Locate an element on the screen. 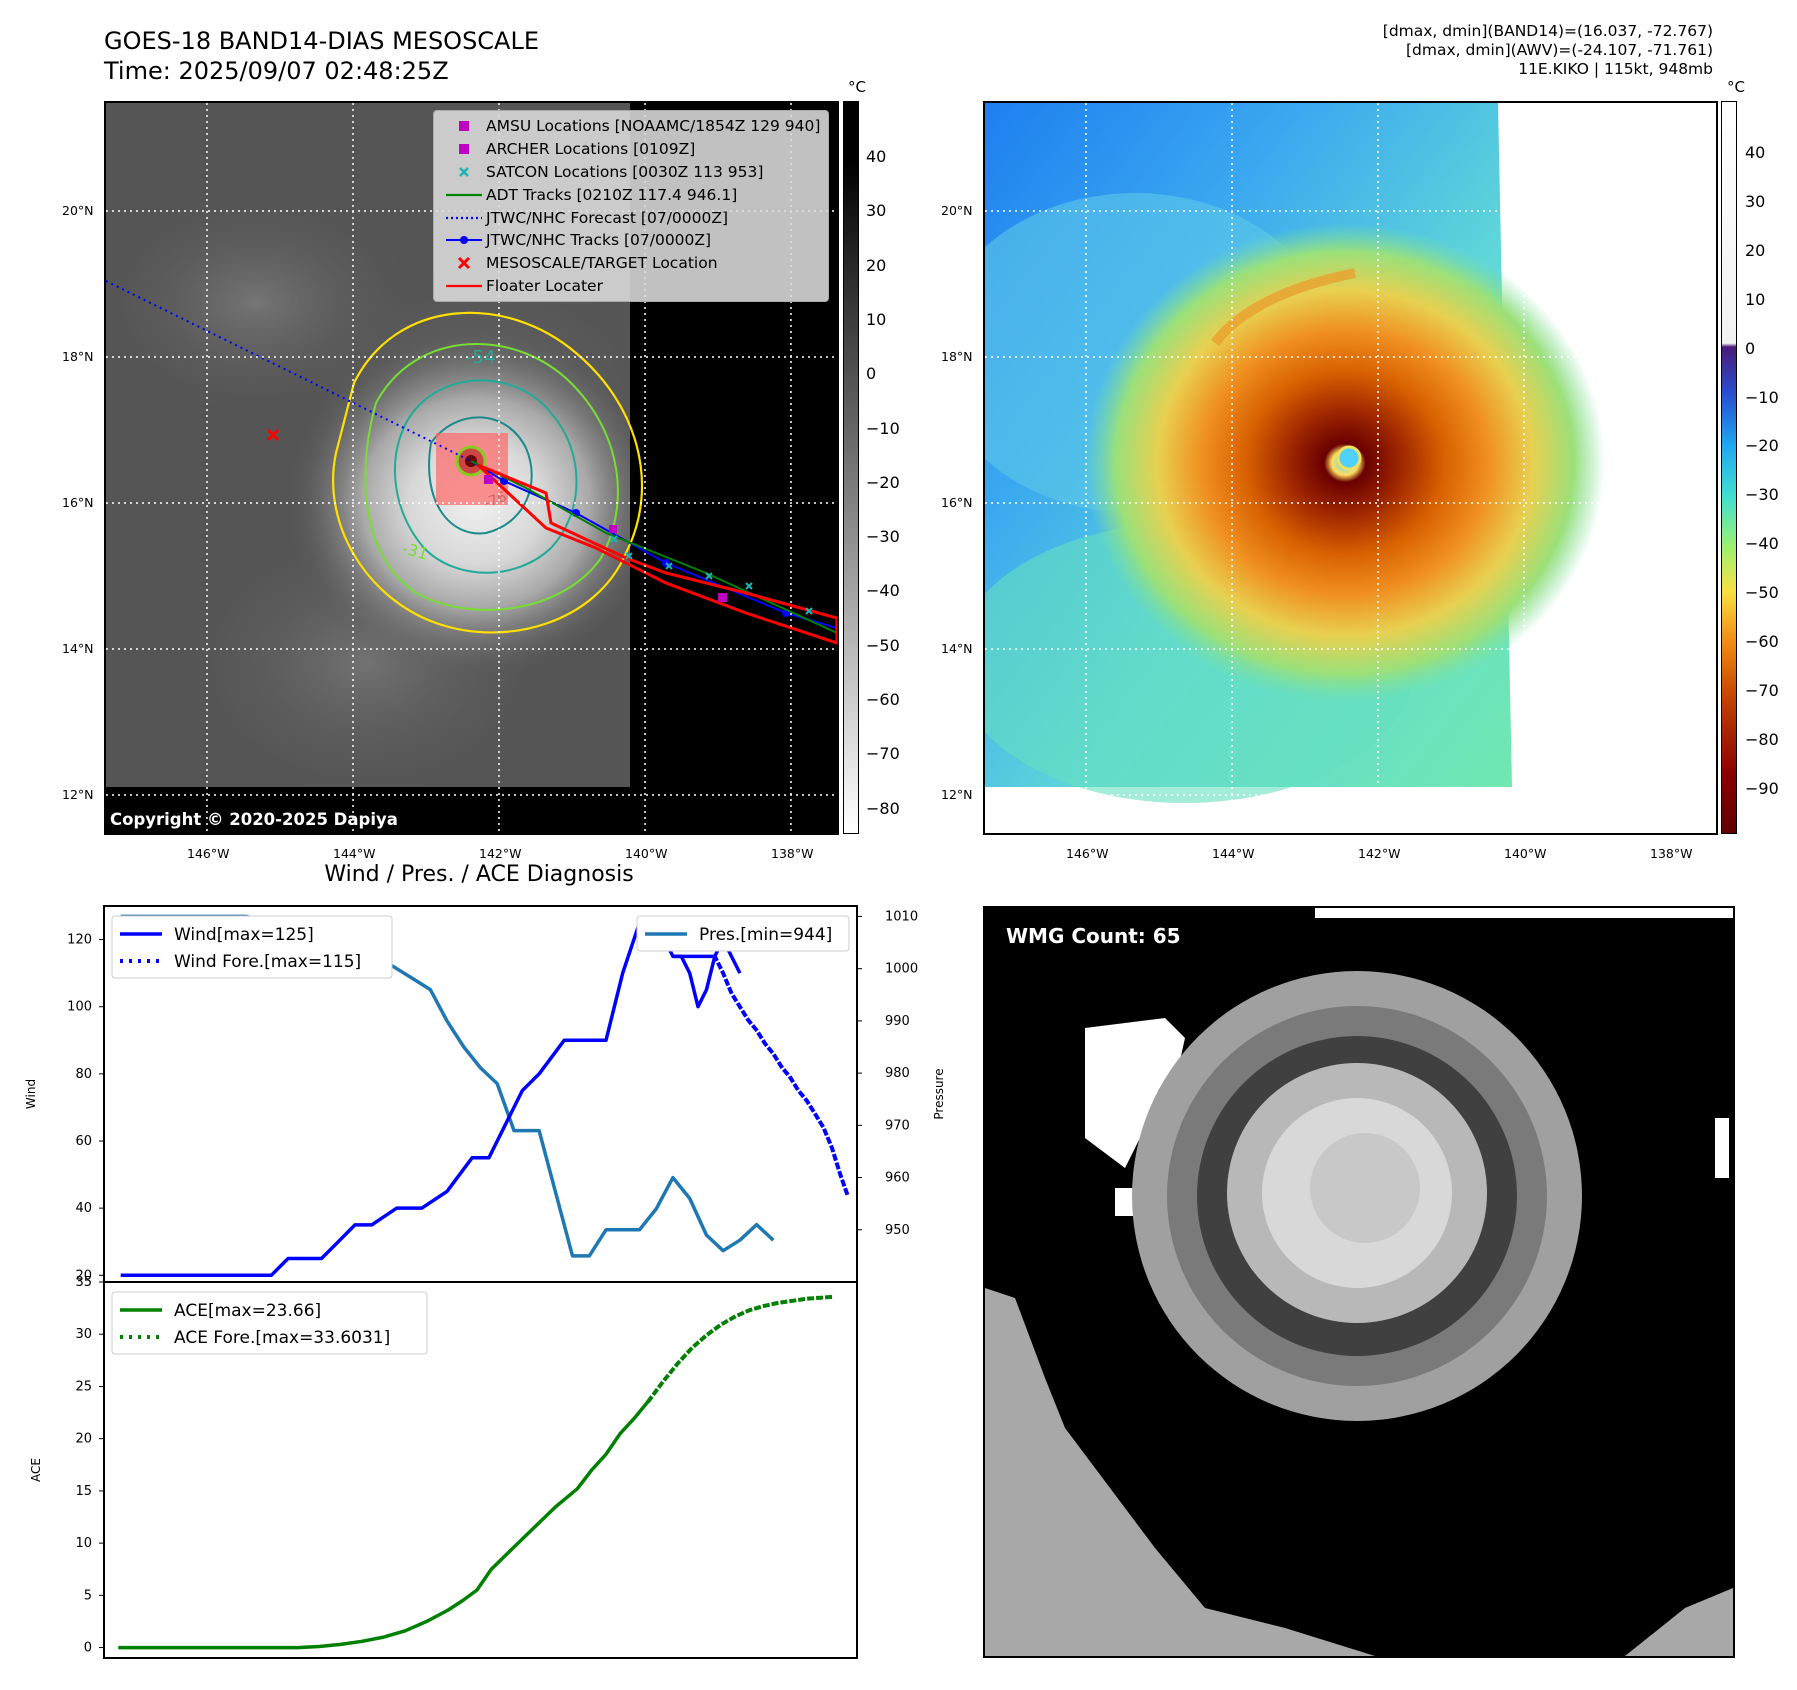 This screenshot has width=1797, height=1690. info-line-2: [dmax, dmin](AWV)=(-24.107, -71.761) is located at coordinates (1559, 50).